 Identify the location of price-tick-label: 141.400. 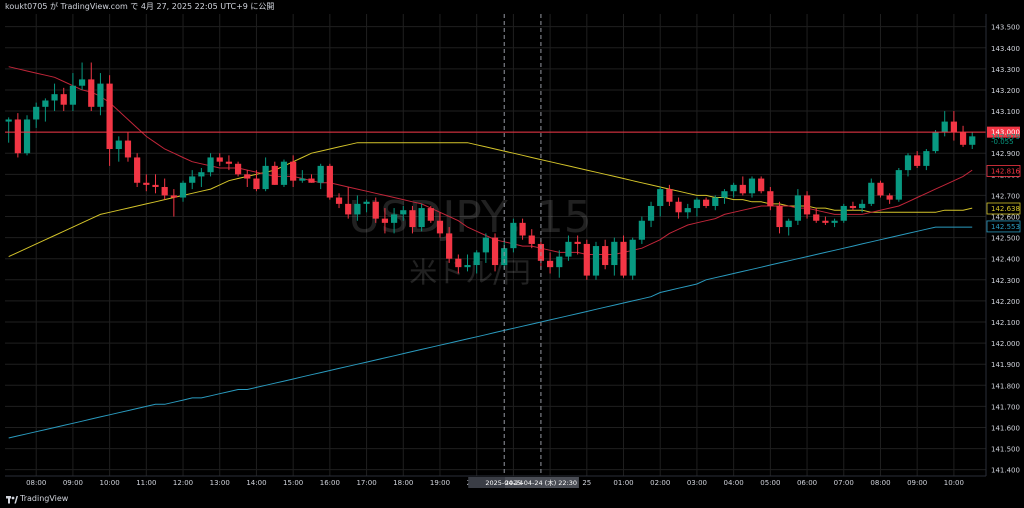
(1005, 471).